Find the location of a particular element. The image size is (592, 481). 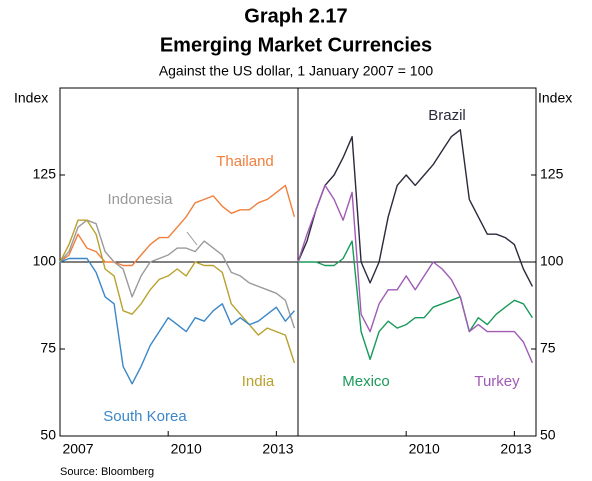

series-label: Indonesia is located at coordinates (140, 199).